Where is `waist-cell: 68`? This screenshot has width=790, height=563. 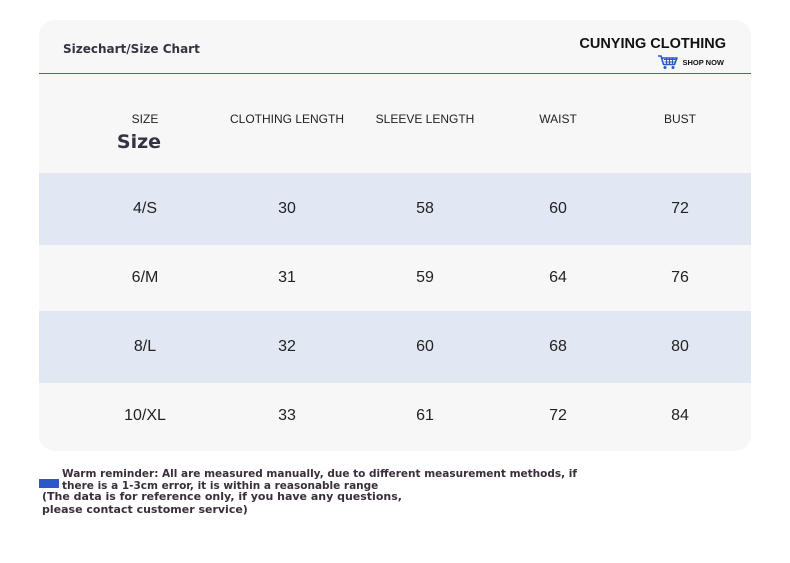 waist-cell: 68 is located at coordinates (558, 346).